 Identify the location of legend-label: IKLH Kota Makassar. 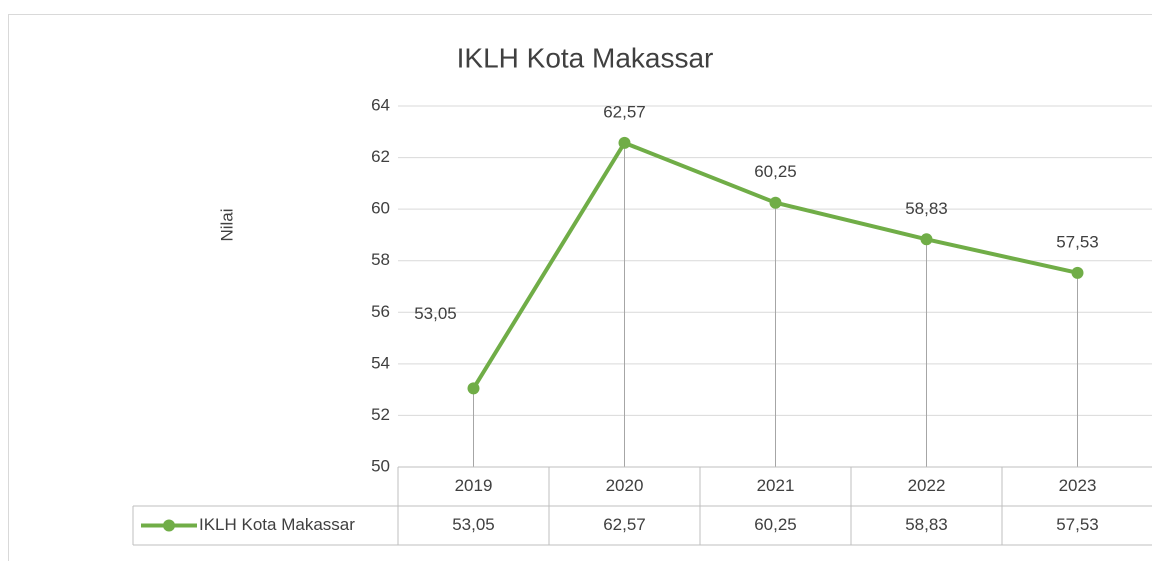
(277, 524).